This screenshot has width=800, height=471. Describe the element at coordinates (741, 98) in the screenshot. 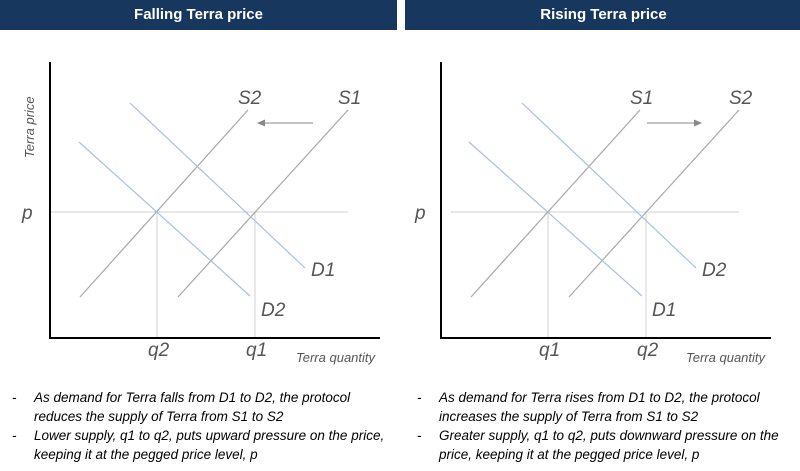

I see `curve-label-supply-right: S2` at that location.